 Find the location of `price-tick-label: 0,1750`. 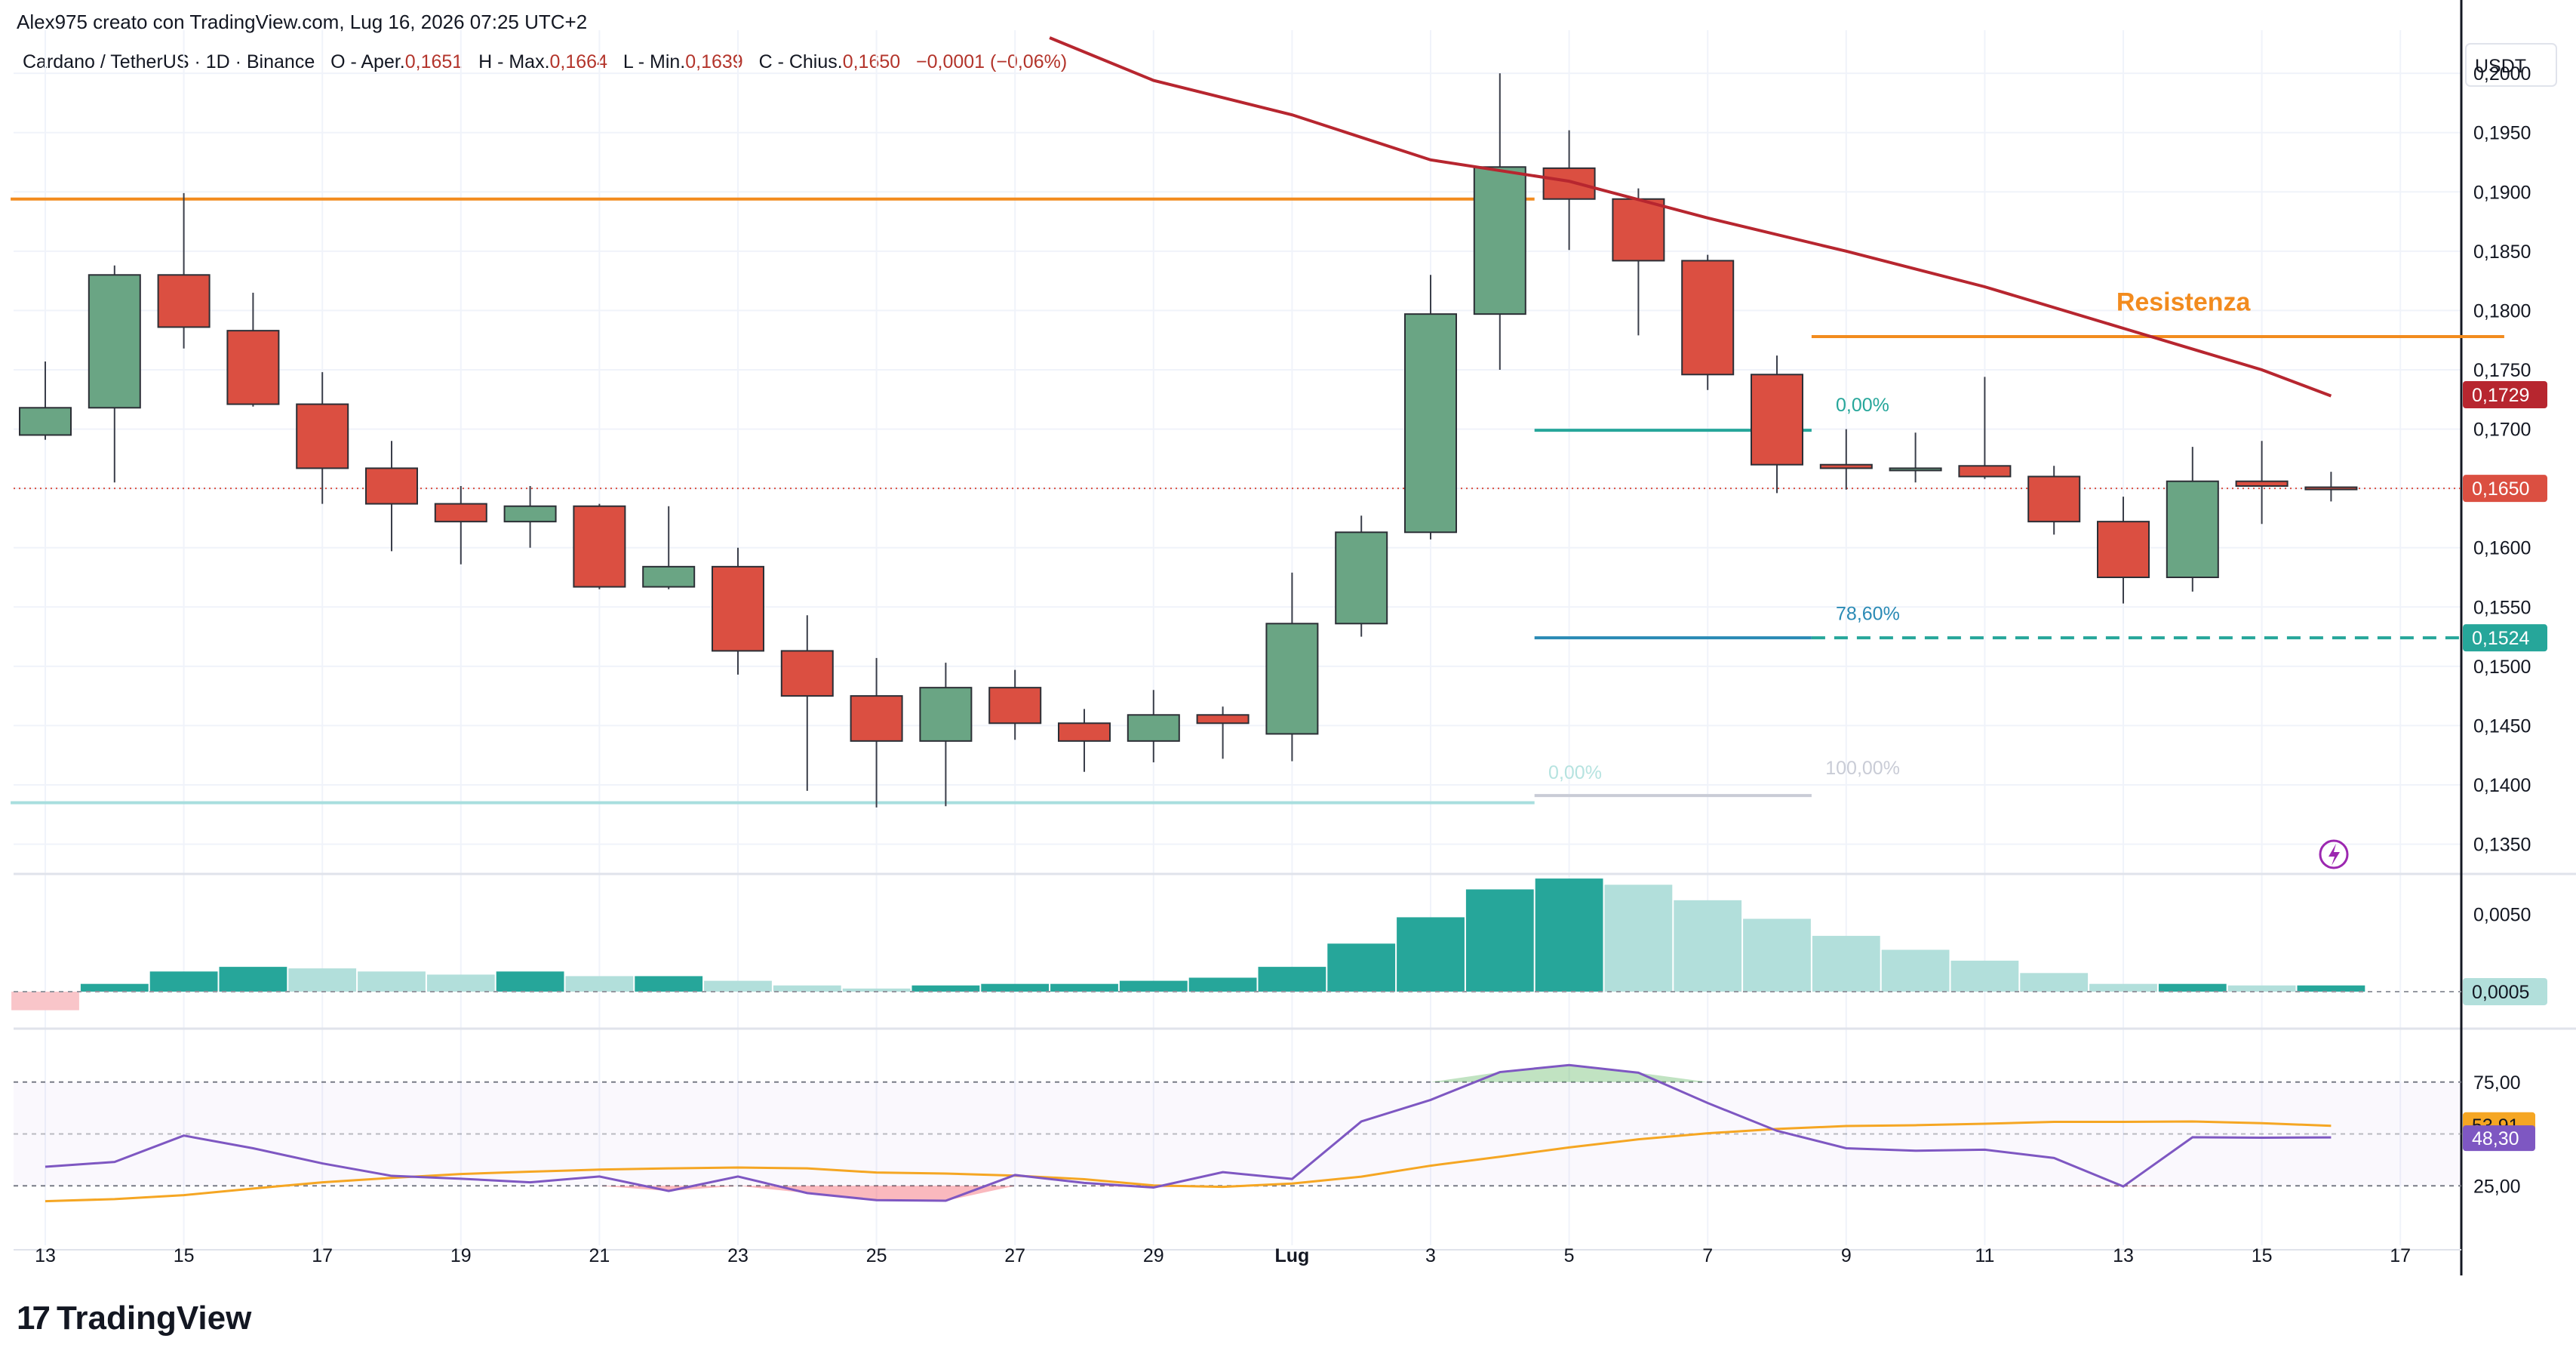

price-tick-label: 0,1750 is located at coordinates (2502, 370).